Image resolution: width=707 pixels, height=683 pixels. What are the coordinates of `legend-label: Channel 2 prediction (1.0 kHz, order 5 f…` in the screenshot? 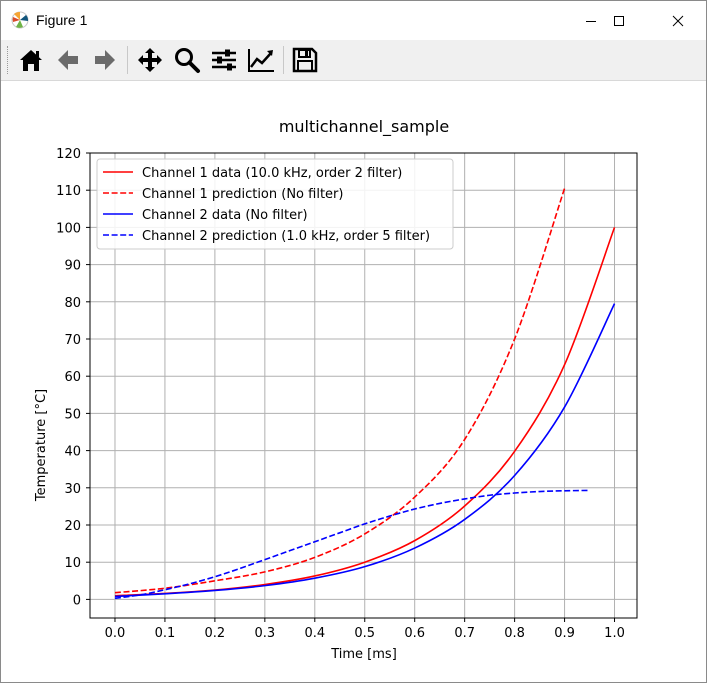 It's located at (286, 236).